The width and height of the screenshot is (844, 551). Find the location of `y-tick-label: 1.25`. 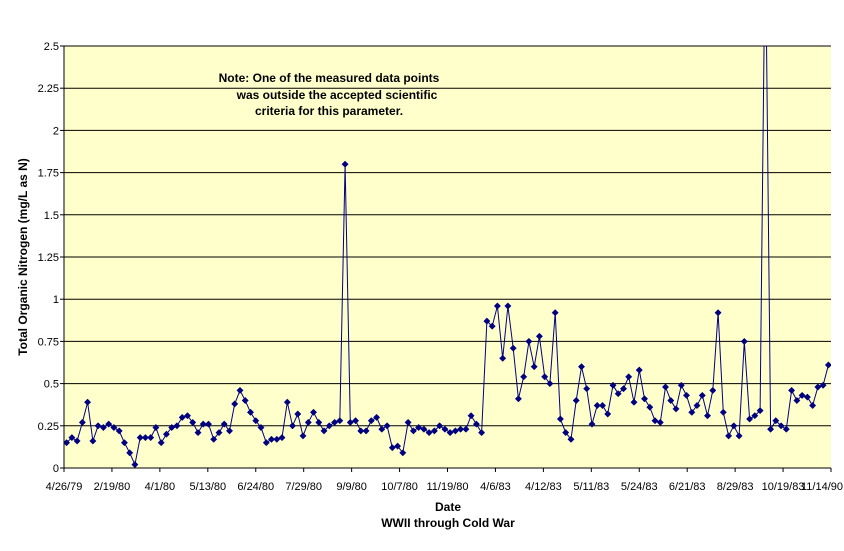

y-tick-label: 1.25 is located at coordinates (48, 258).